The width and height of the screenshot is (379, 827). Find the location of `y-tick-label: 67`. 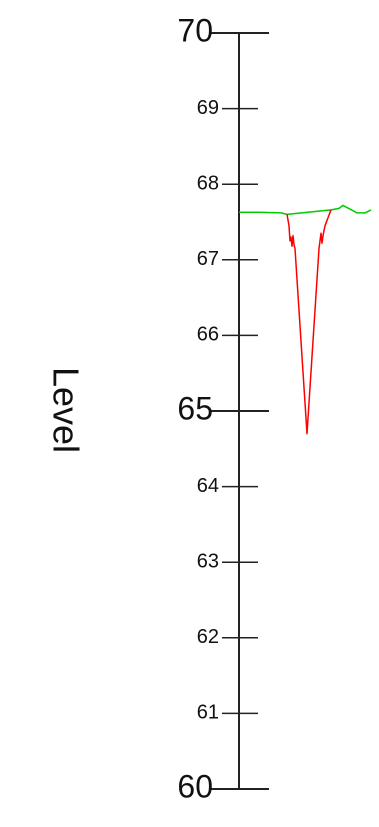

y-tick-label: 67 is located at coordinates (208, 259).